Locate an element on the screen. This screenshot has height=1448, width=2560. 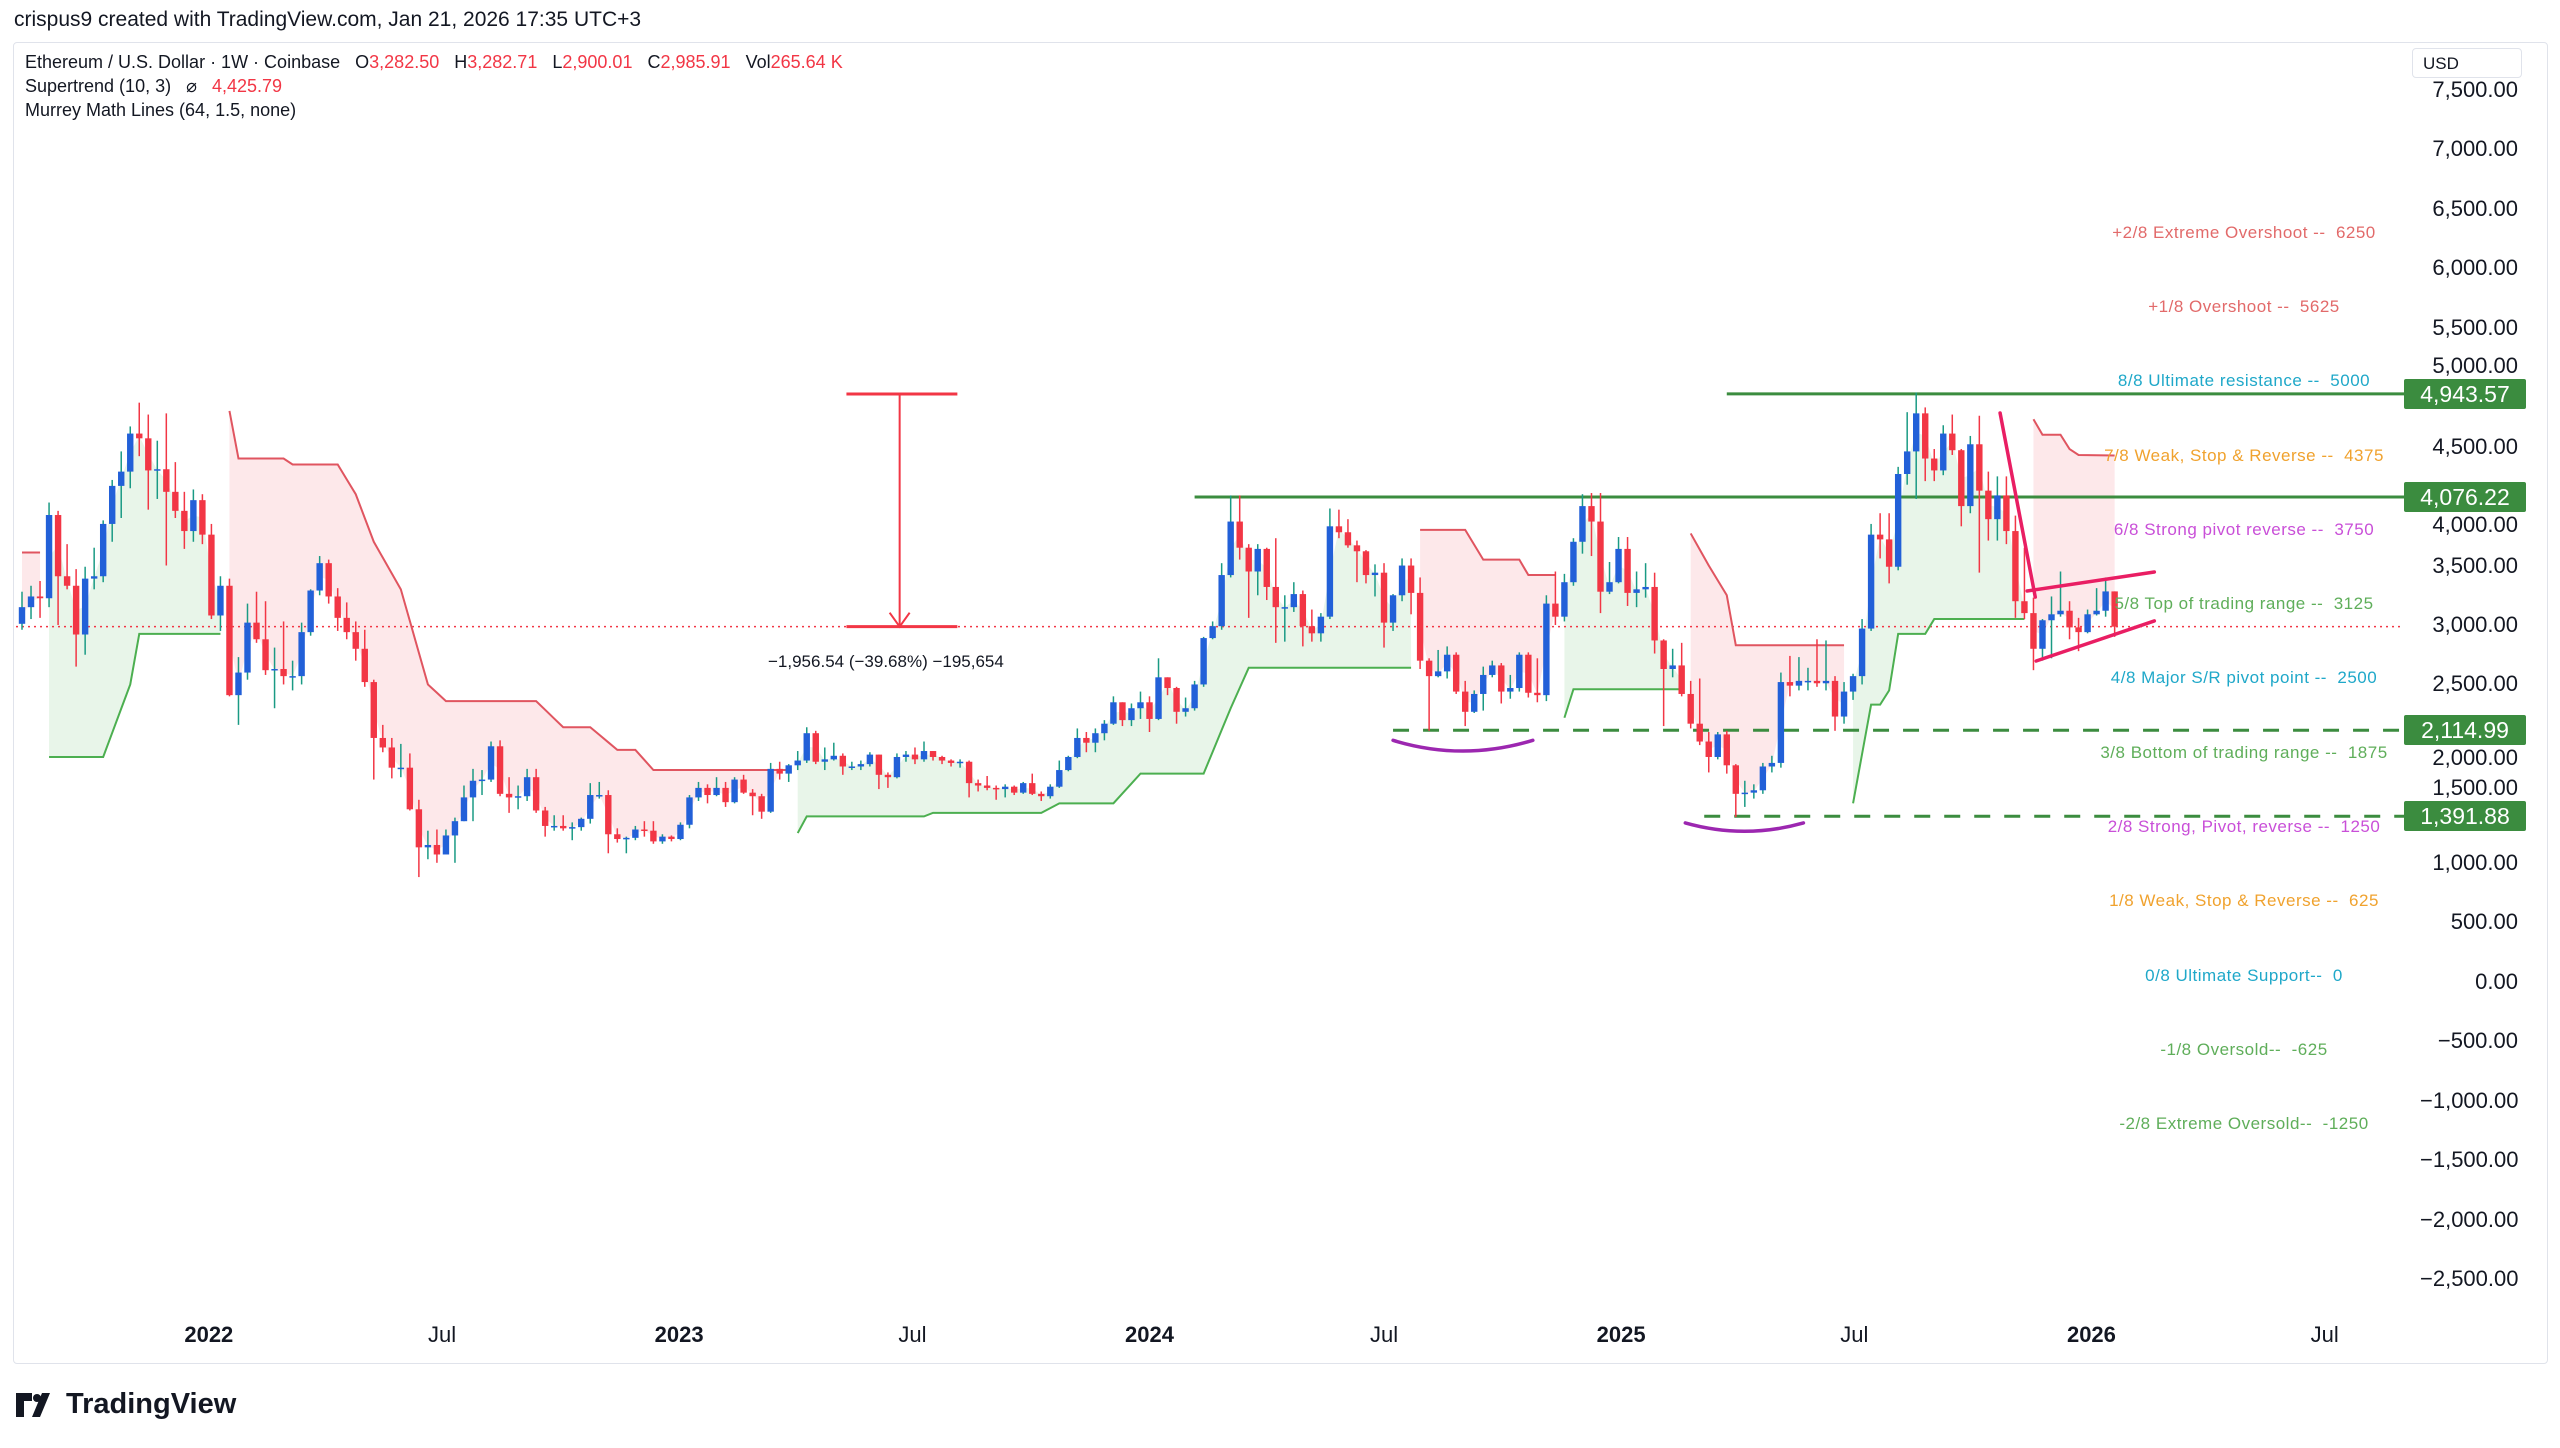
supertrend-legend-row: Supertrend (10, 3) ⌀ 4,425.79 is located at coordinates (434, 86).